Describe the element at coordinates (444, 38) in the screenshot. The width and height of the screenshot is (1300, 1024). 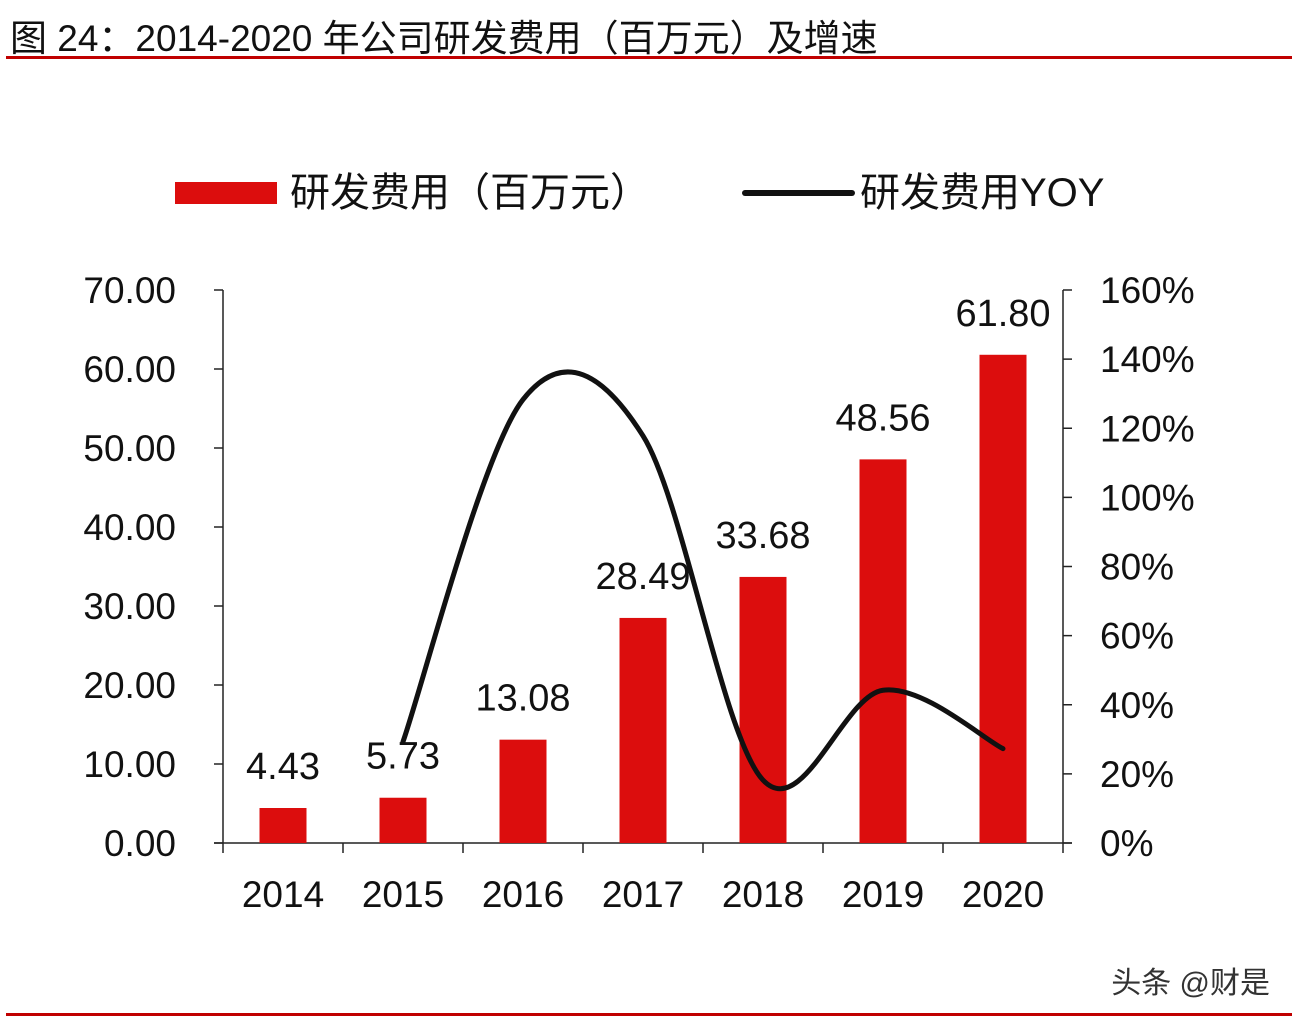
I see `figure-title: 图 24：2014-2020 年公司研发费用（百万元）及增速` at that location.